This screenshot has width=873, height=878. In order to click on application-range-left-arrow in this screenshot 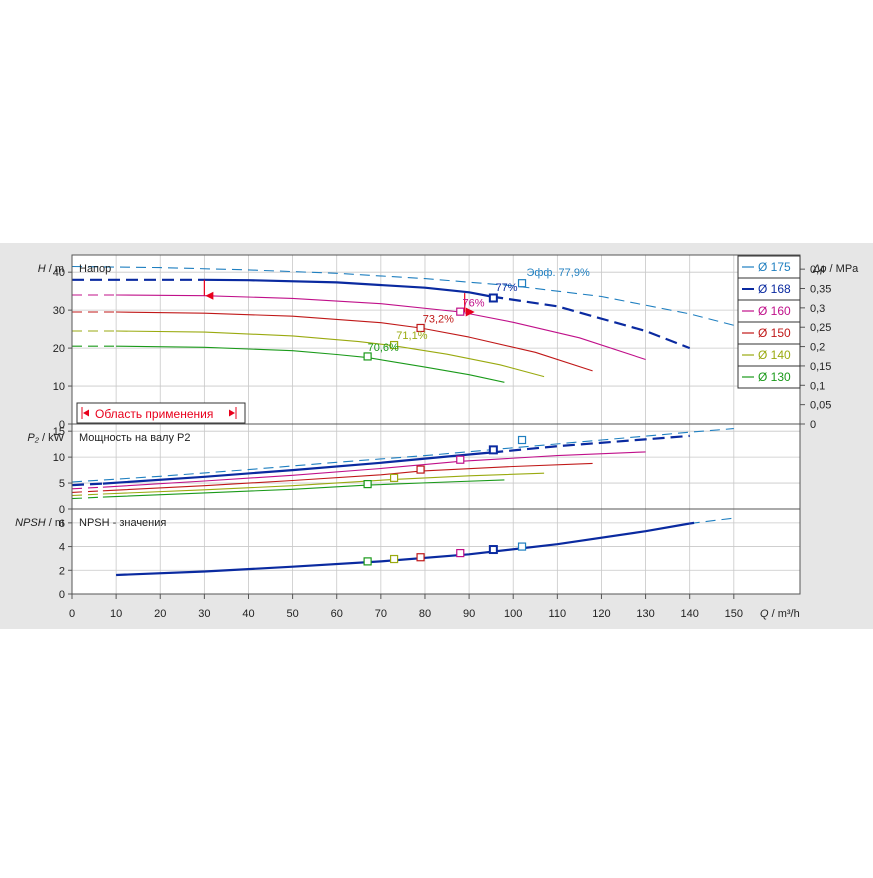, I will do `click(209, 295)`.